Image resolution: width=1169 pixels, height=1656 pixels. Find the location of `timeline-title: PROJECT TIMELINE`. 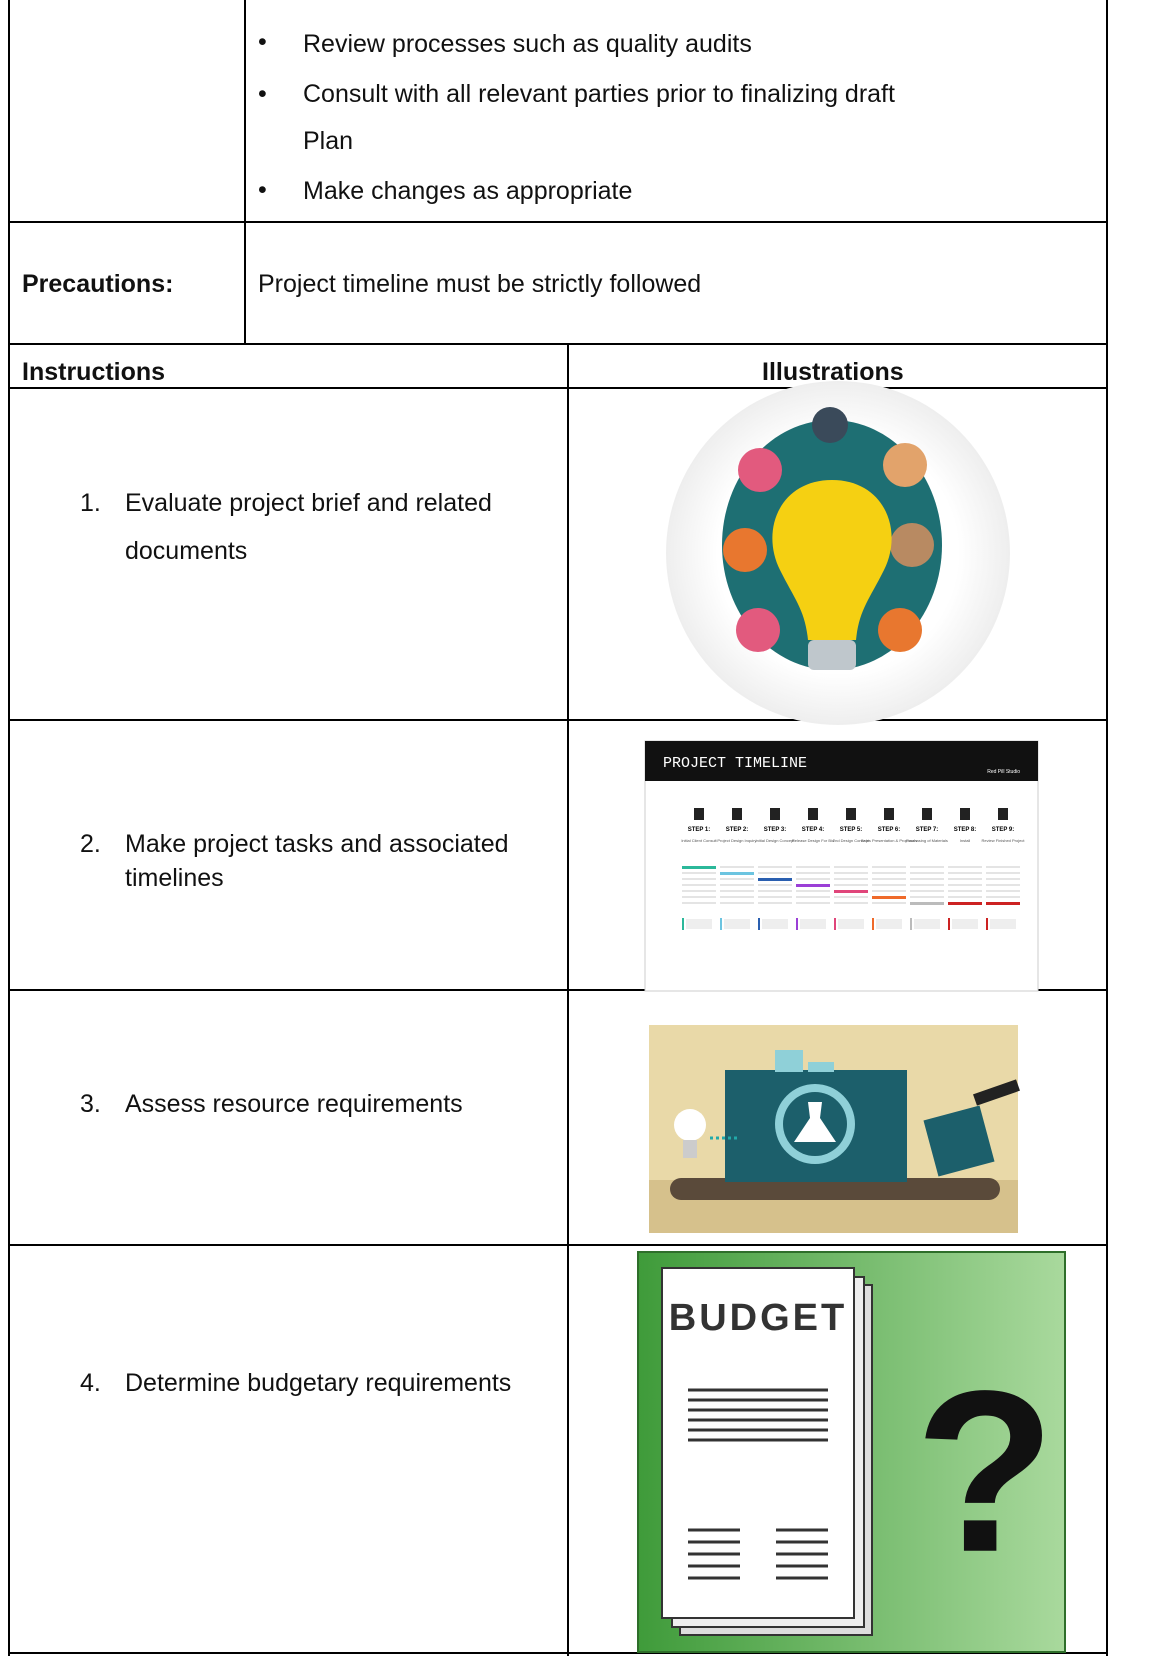

timeline-title: PROJECT TIMELINE is located at coordinates (735, 763).